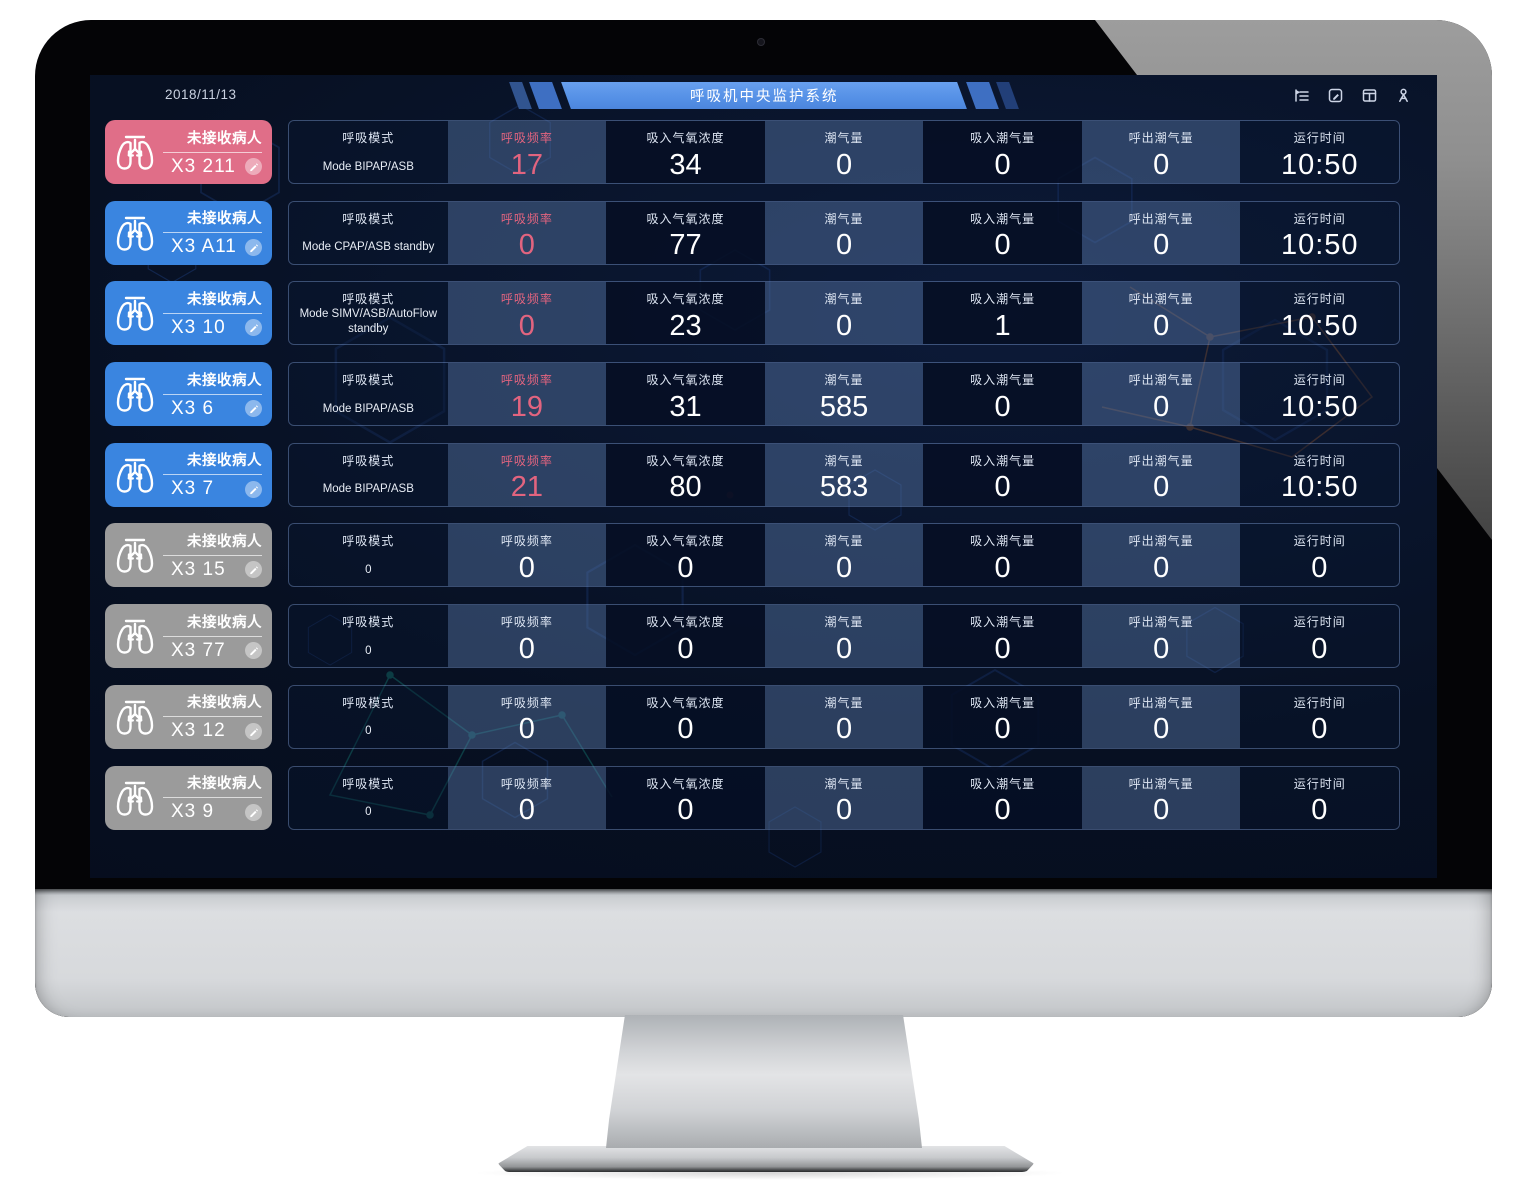 Image resolution: width=1532 pixels, height=1184 pixels. Describe the element at coordinates (212, 474) in the screenshot. I see `card-text: 未接收病人 X3 7` at that location.